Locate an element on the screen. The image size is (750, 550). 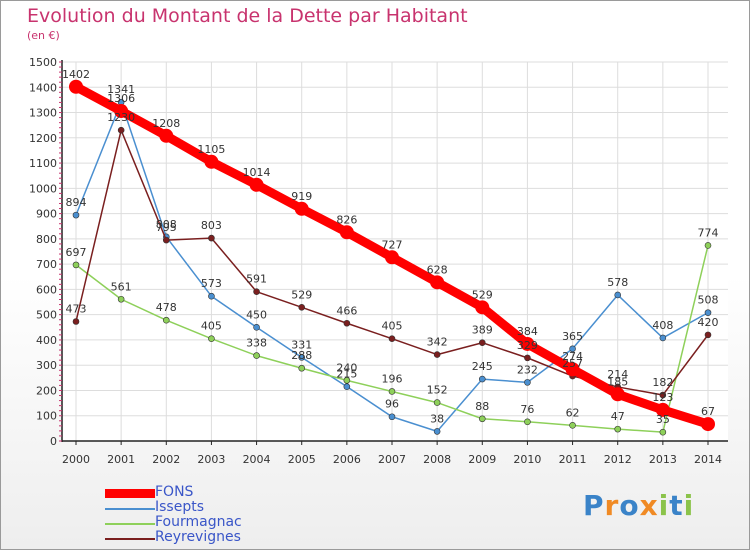
data-label: 88 is located at coordinates (482, 406).